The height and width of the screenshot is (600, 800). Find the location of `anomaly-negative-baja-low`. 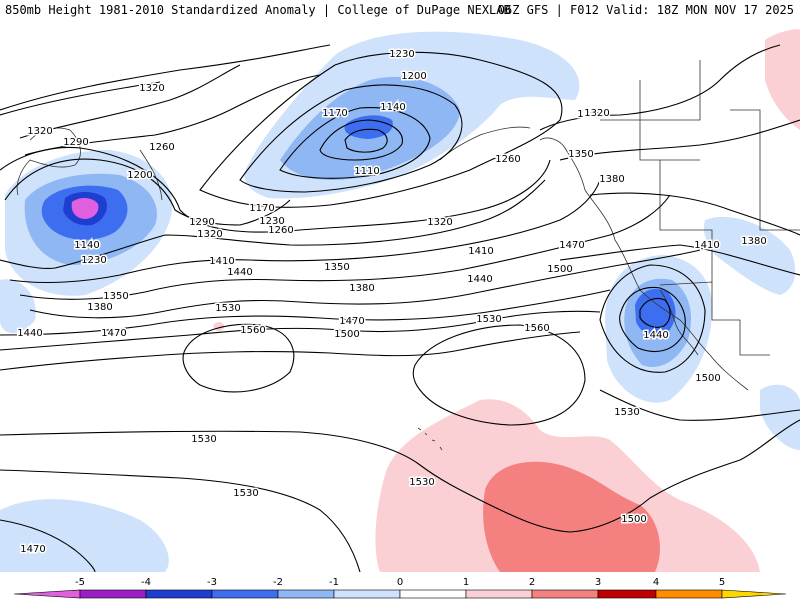

anomaly-negative-baja-low is located at coordinates (655, 312).